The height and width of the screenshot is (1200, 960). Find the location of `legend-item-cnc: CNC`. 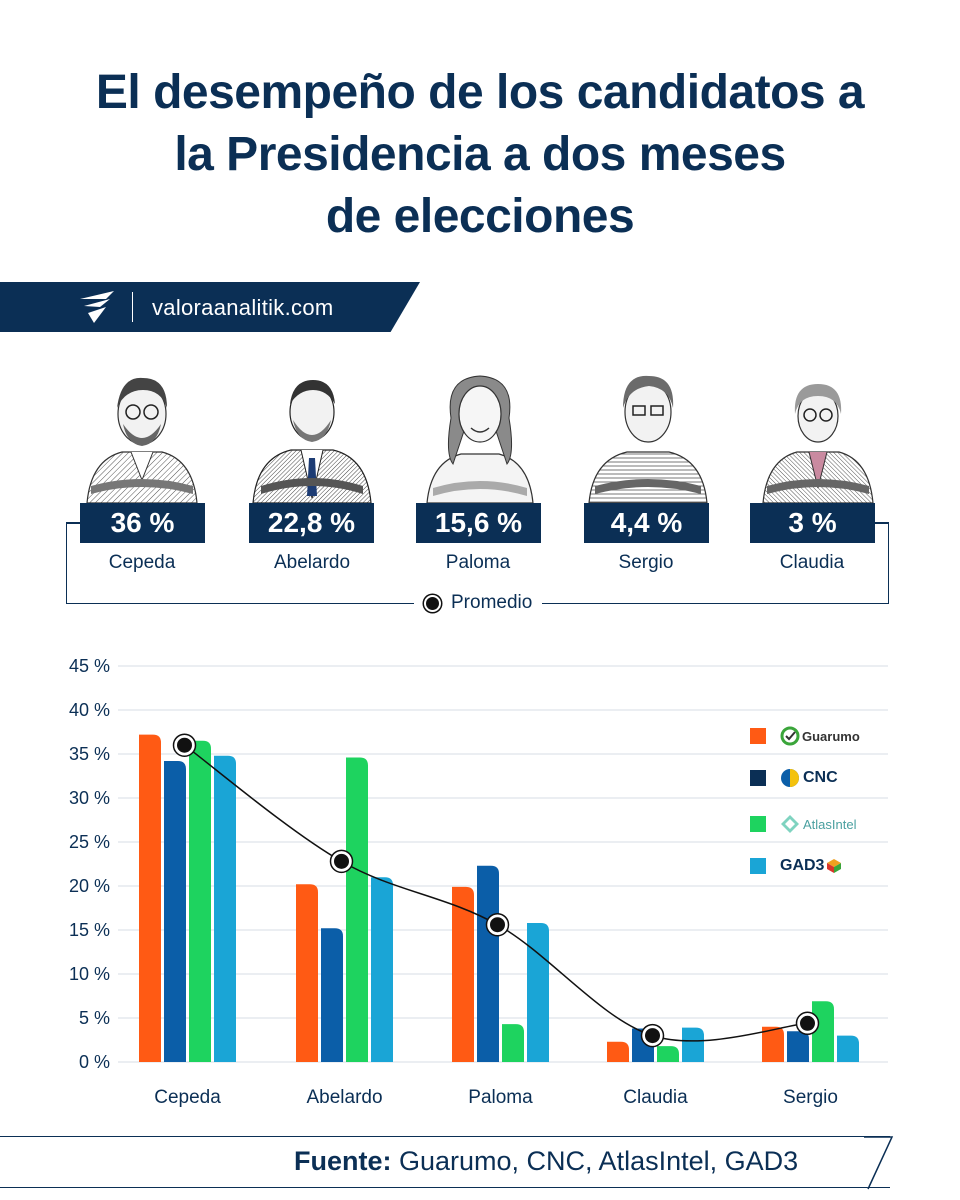

legend-item-cnc: CNC is located at coordinates (794, 778).